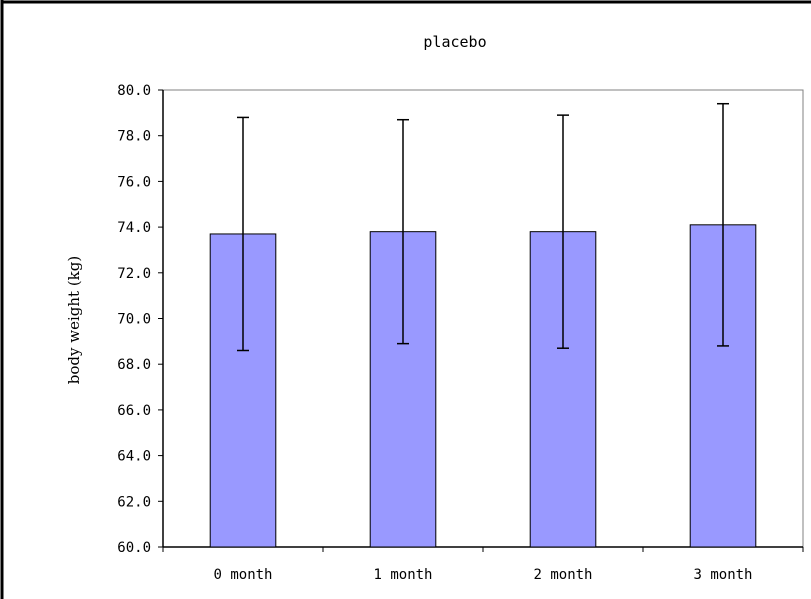 This screenshot has width=811, height=599. What do you see at coordinates (722, 575) in the screenshot?
I see `x-tick-label: 3 month` at bounding box center [722, 575].